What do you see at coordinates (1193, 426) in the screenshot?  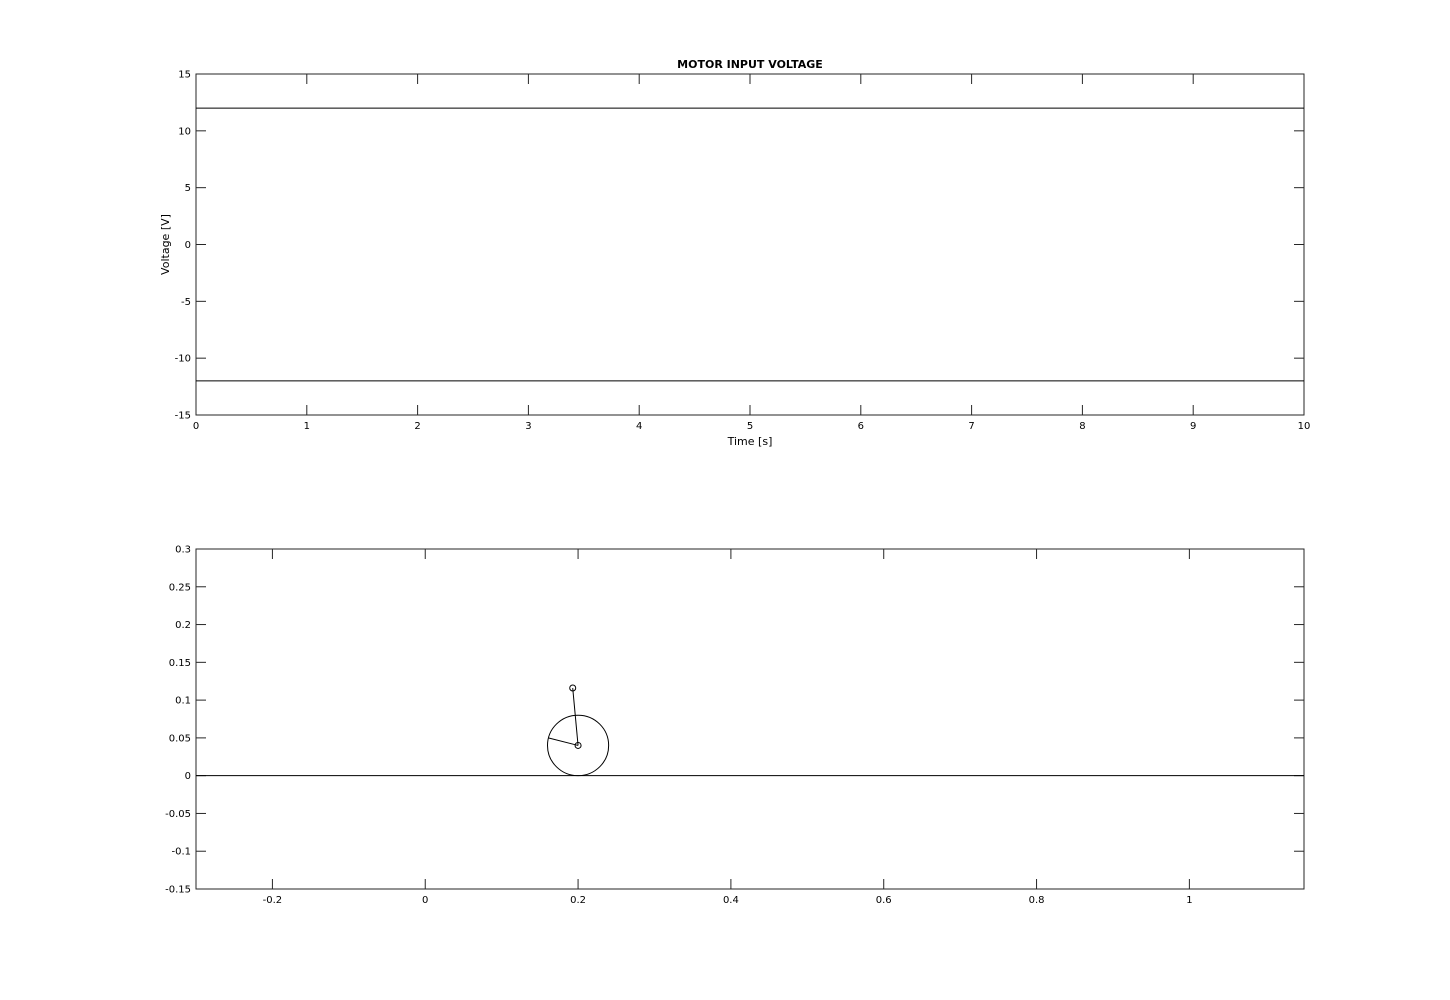 I see `voltage-x-tick-label: 9` at bounding box center [1193, 426].